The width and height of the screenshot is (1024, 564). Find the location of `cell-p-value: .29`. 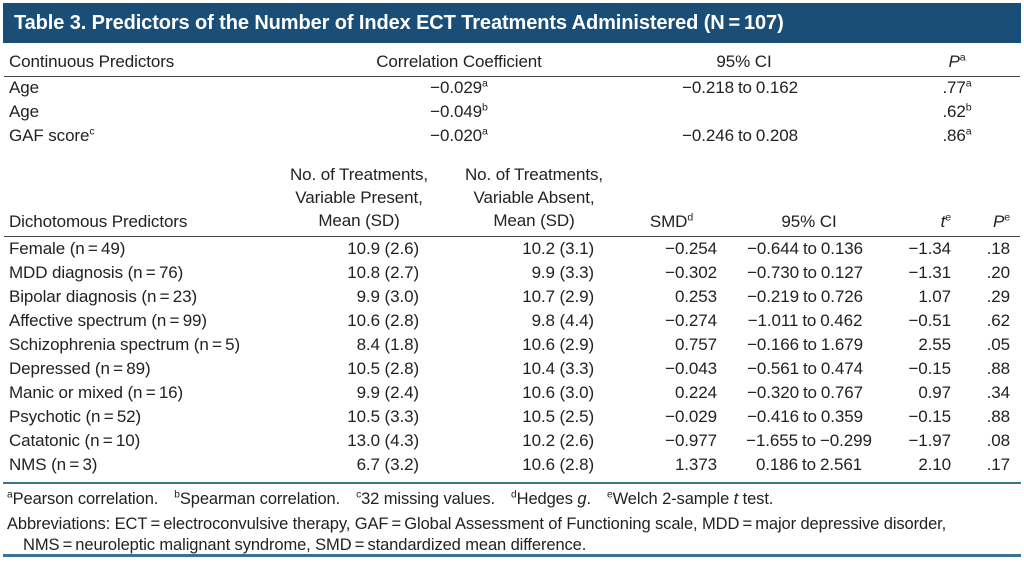

cell-p-value: .29 is located at coordinates (998, 296).